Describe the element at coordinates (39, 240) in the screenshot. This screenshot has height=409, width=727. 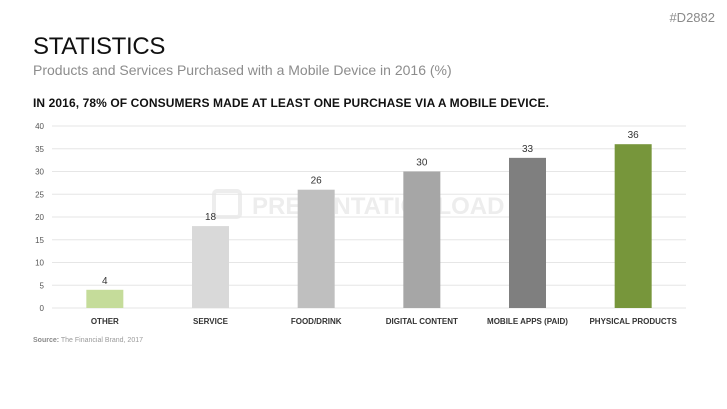
I see `y-tick-label: 15` at that location.